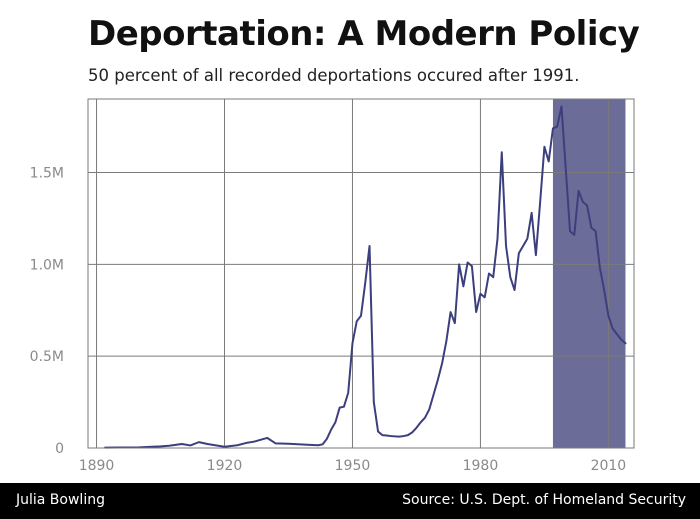  What do you see at coordinates (364, 34) in the screenshot?
I see `chart-title: Deportation: A Modern Policy` at bounding box center [364, 34].